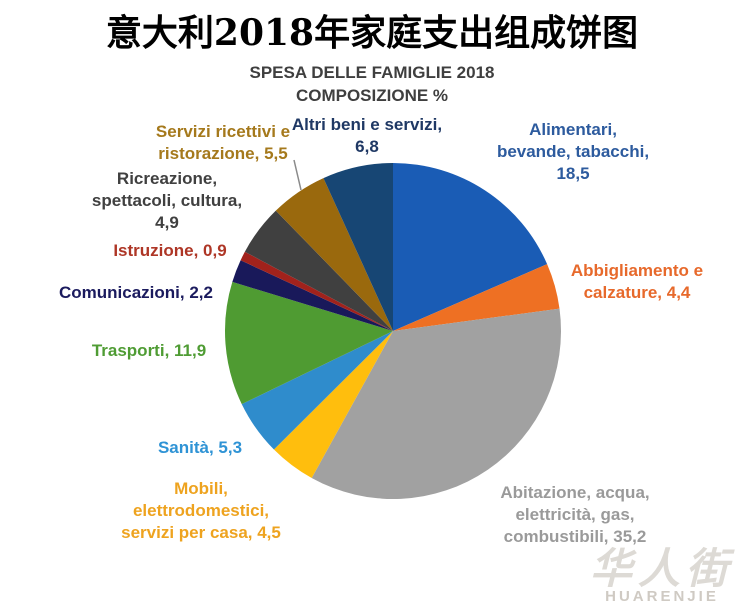 This screenshot has width=744, height=613. I want to click on label-comunicazioni: Comunicazioni, 2,2, so click(136, 293).